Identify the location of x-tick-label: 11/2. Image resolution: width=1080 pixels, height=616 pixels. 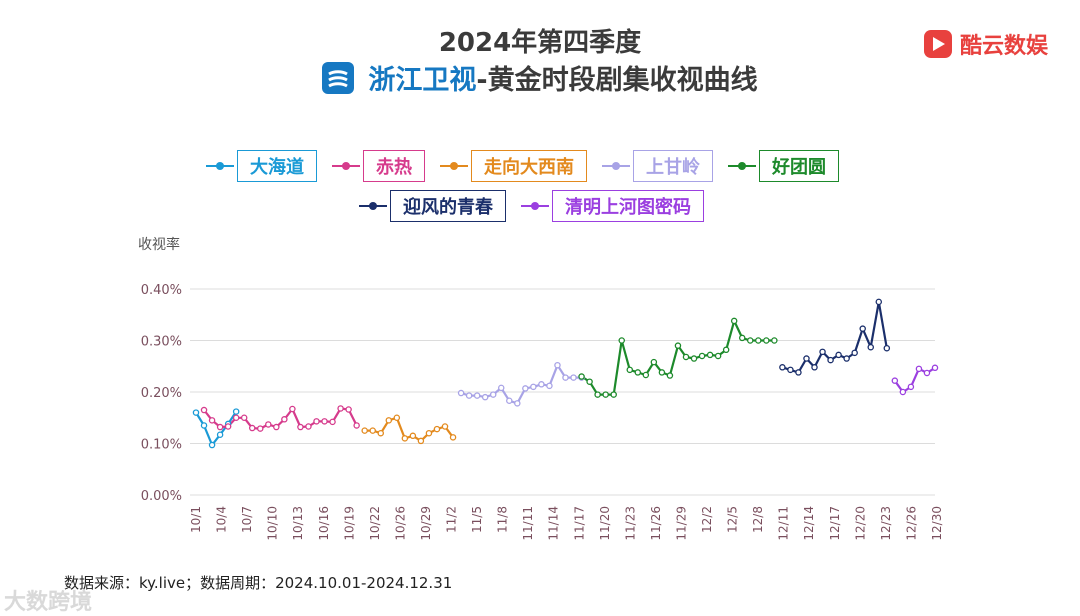
(452, 519).